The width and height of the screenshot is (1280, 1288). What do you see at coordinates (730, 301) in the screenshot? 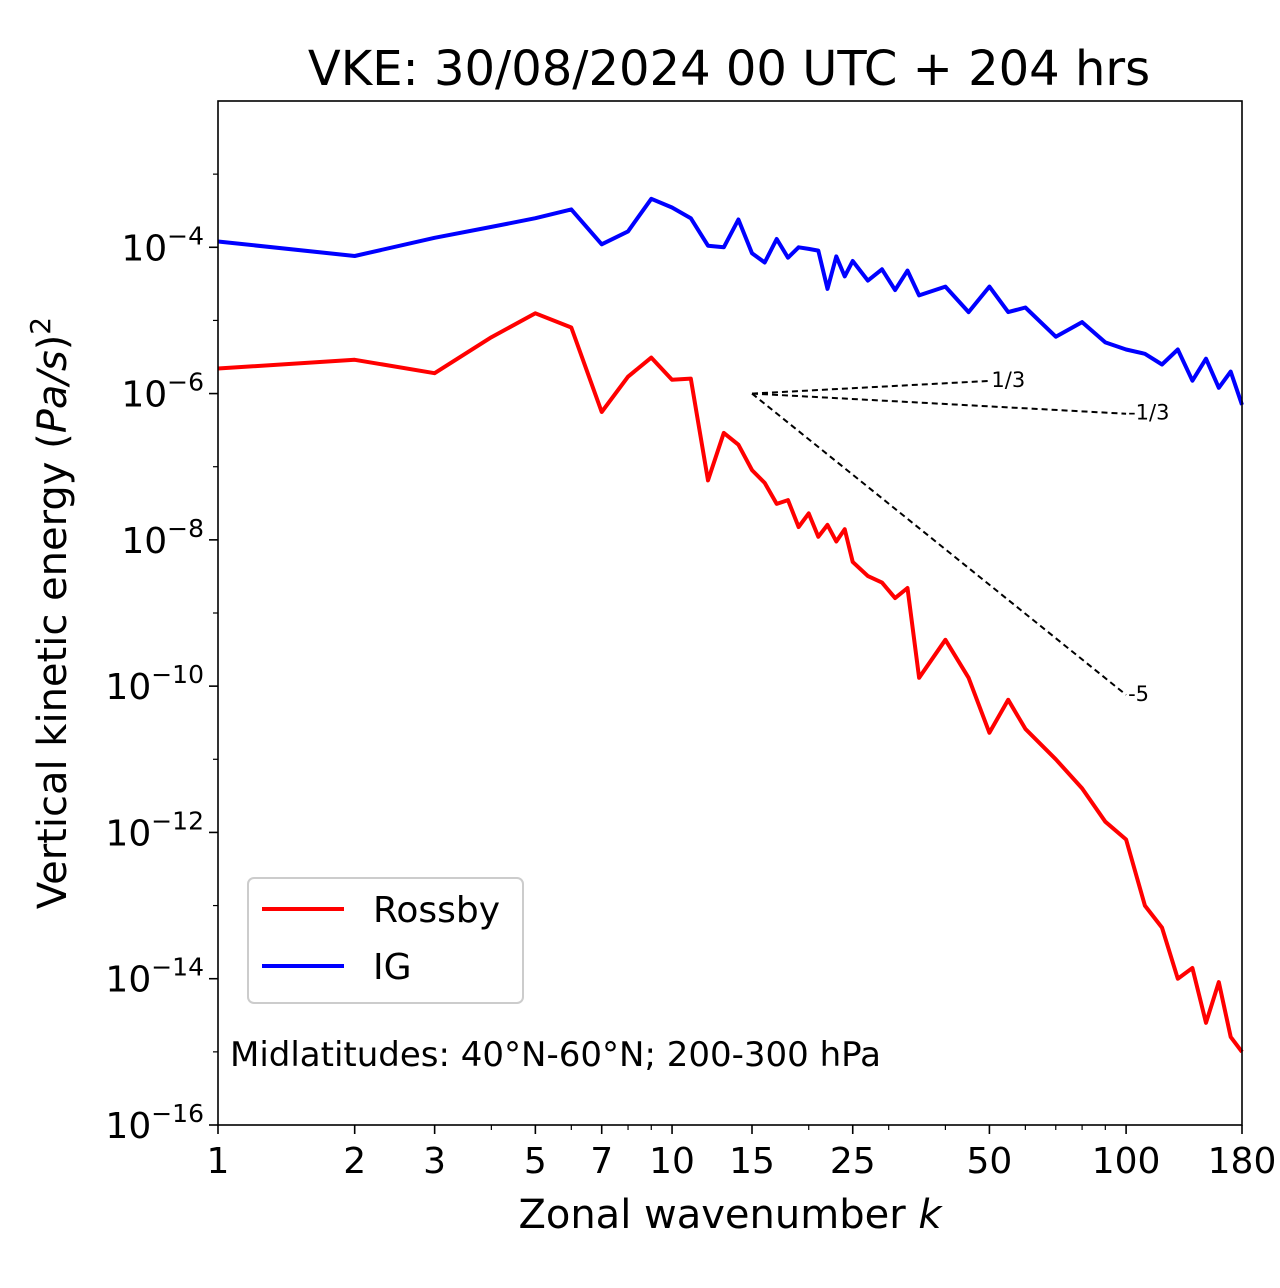
I see `series-line-ig` at bounding box center [730, 301].